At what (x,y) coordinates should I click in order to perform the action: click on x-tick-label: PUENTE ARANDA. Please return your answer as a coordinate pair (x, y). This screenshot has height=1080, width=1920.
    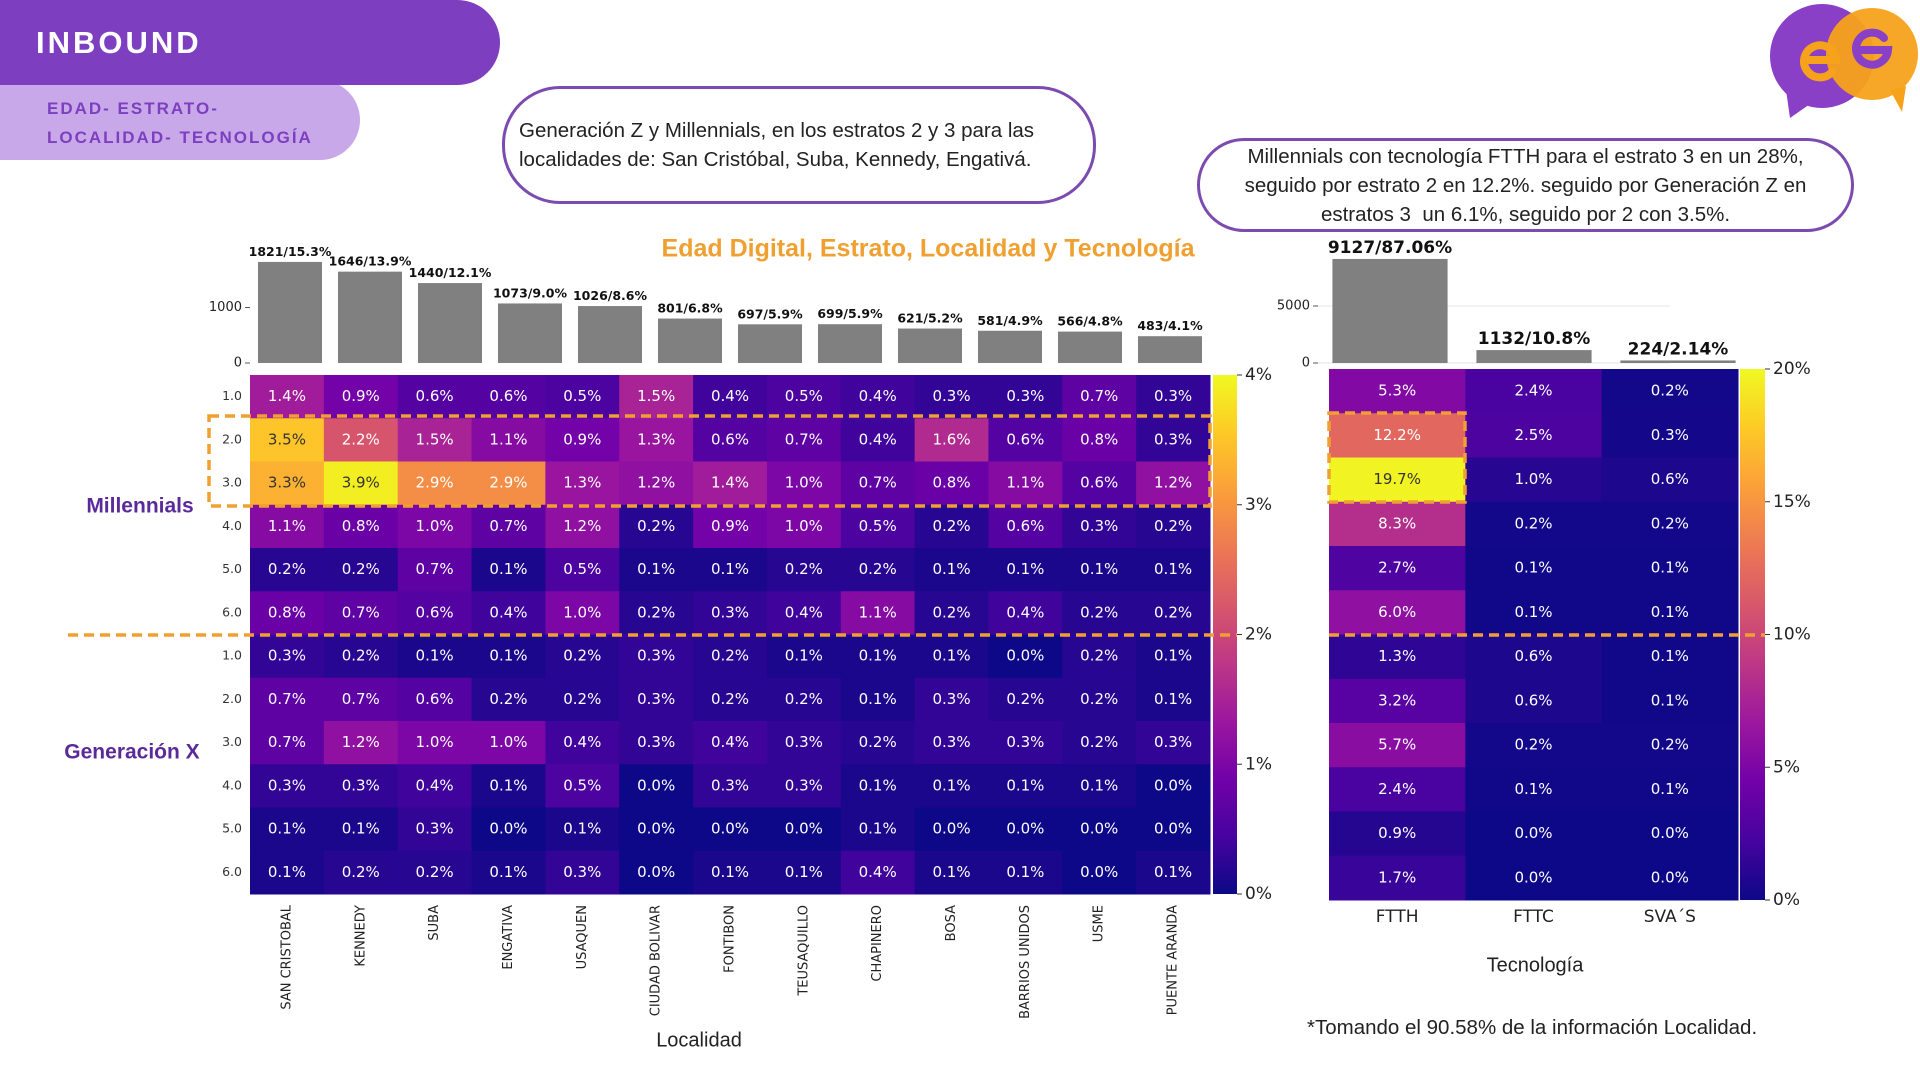
    Looking at the image, I should click on (1173, 960).